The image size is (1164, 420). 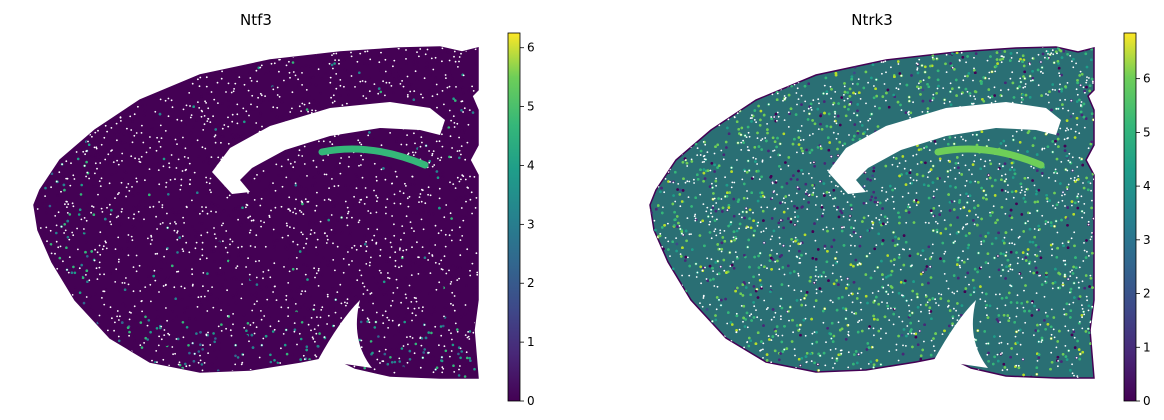 What do you see at coordinates (872, 20) in the screenshot?
I see `chart-title: Ntrk3` at bounding box center [872, 20].